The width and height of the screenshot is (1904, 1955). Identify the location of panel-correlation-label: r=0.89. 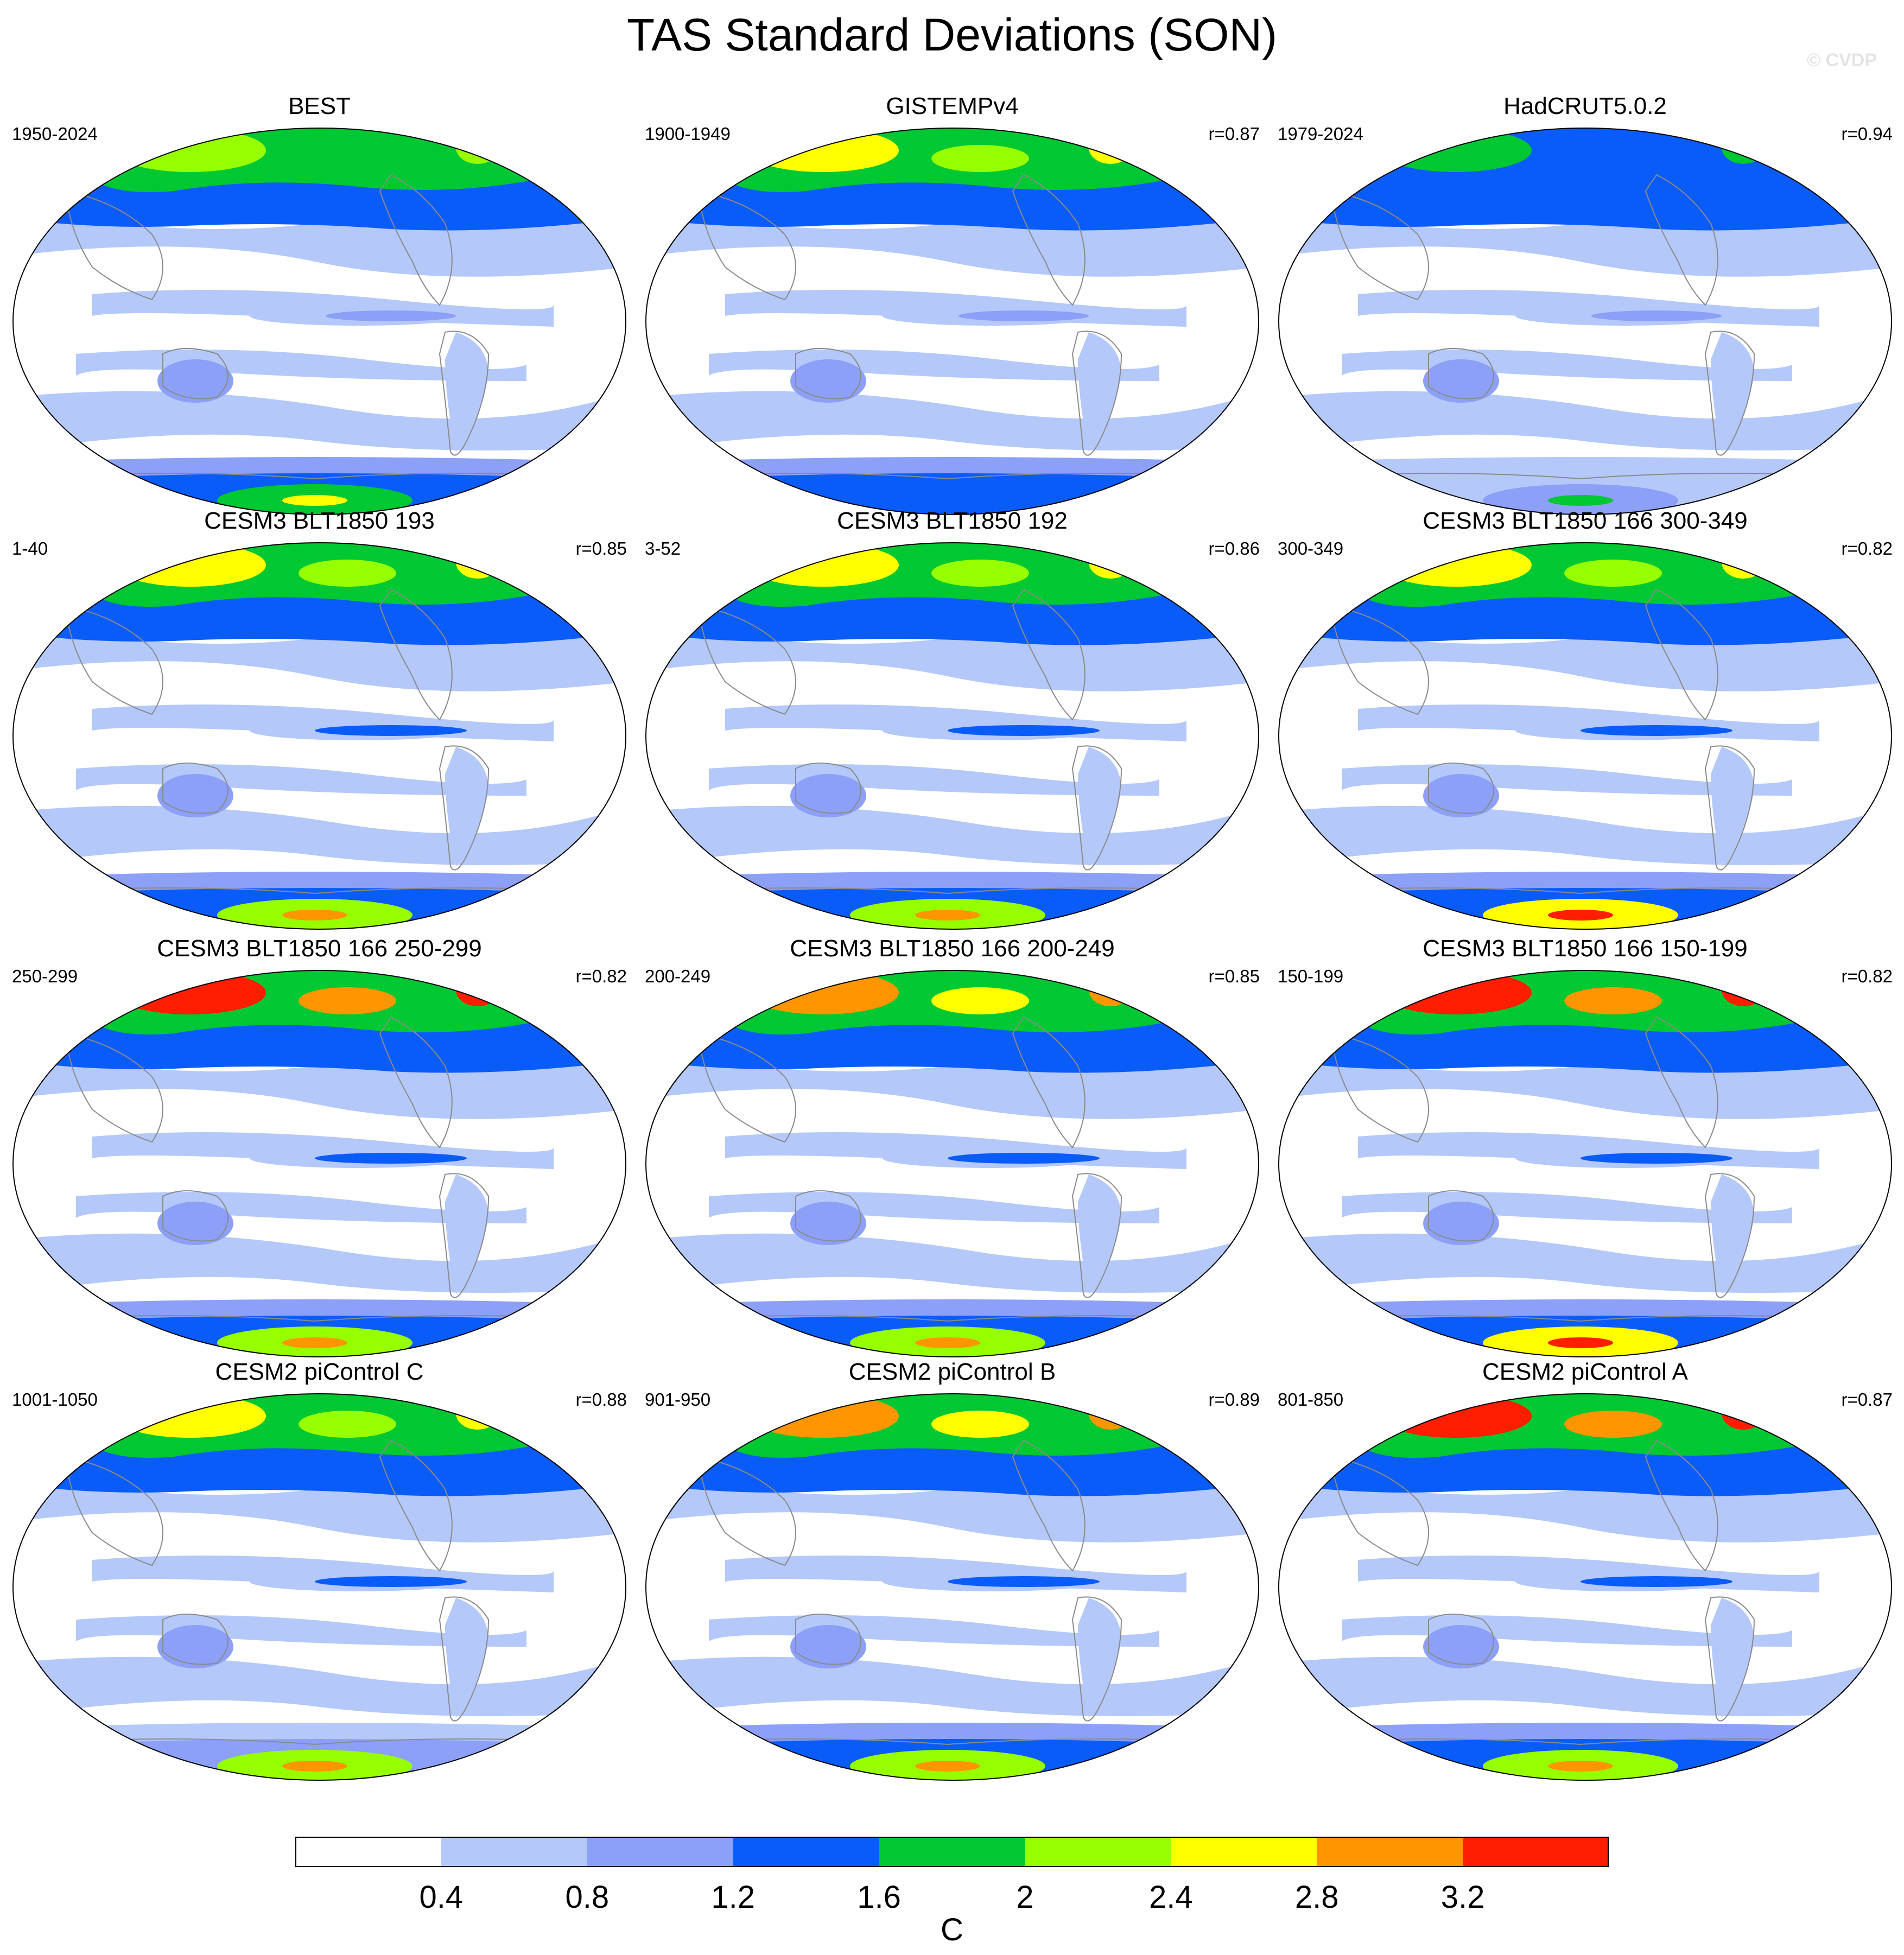
(1234, 1399).